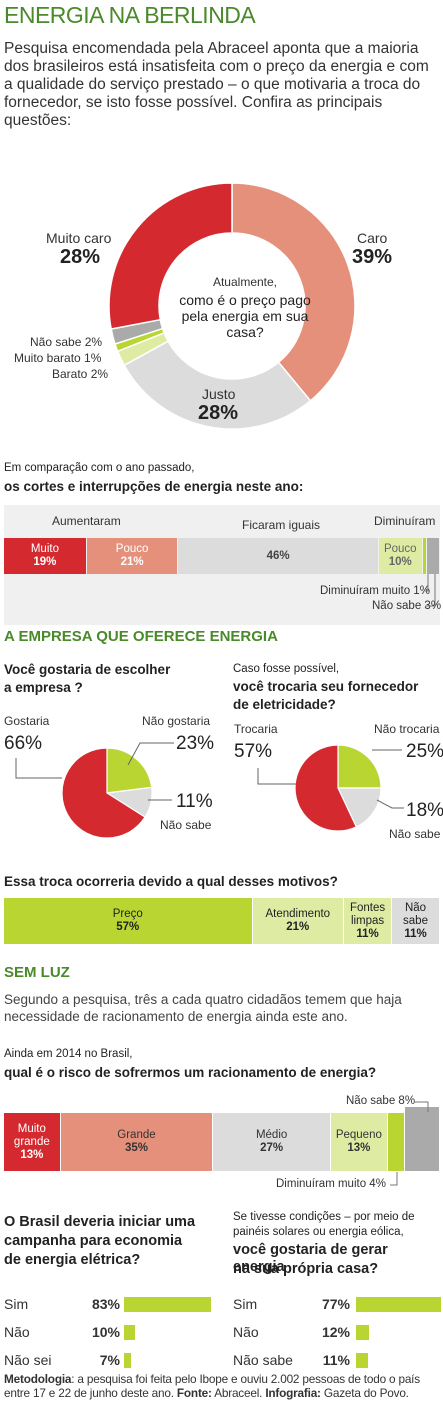 This screenshot has height=1414, width=443. I want to click on risco-note-naosabe: Não sabe 8%, so click(381, 1101).